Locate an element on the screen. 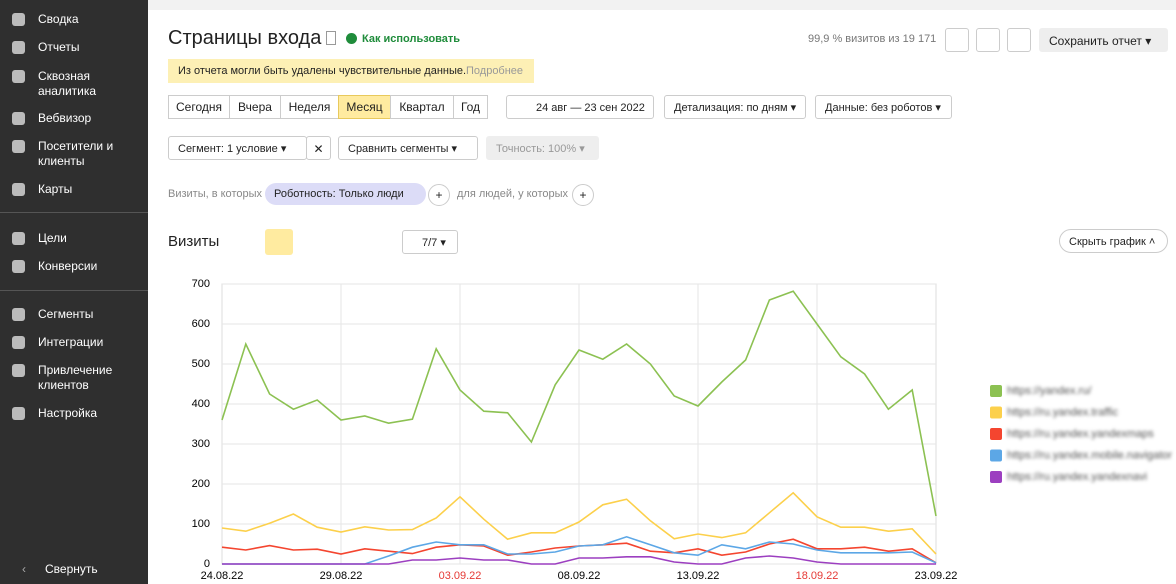  hide-chart-text: Скрыть график is located at coordinates (1107, 242).